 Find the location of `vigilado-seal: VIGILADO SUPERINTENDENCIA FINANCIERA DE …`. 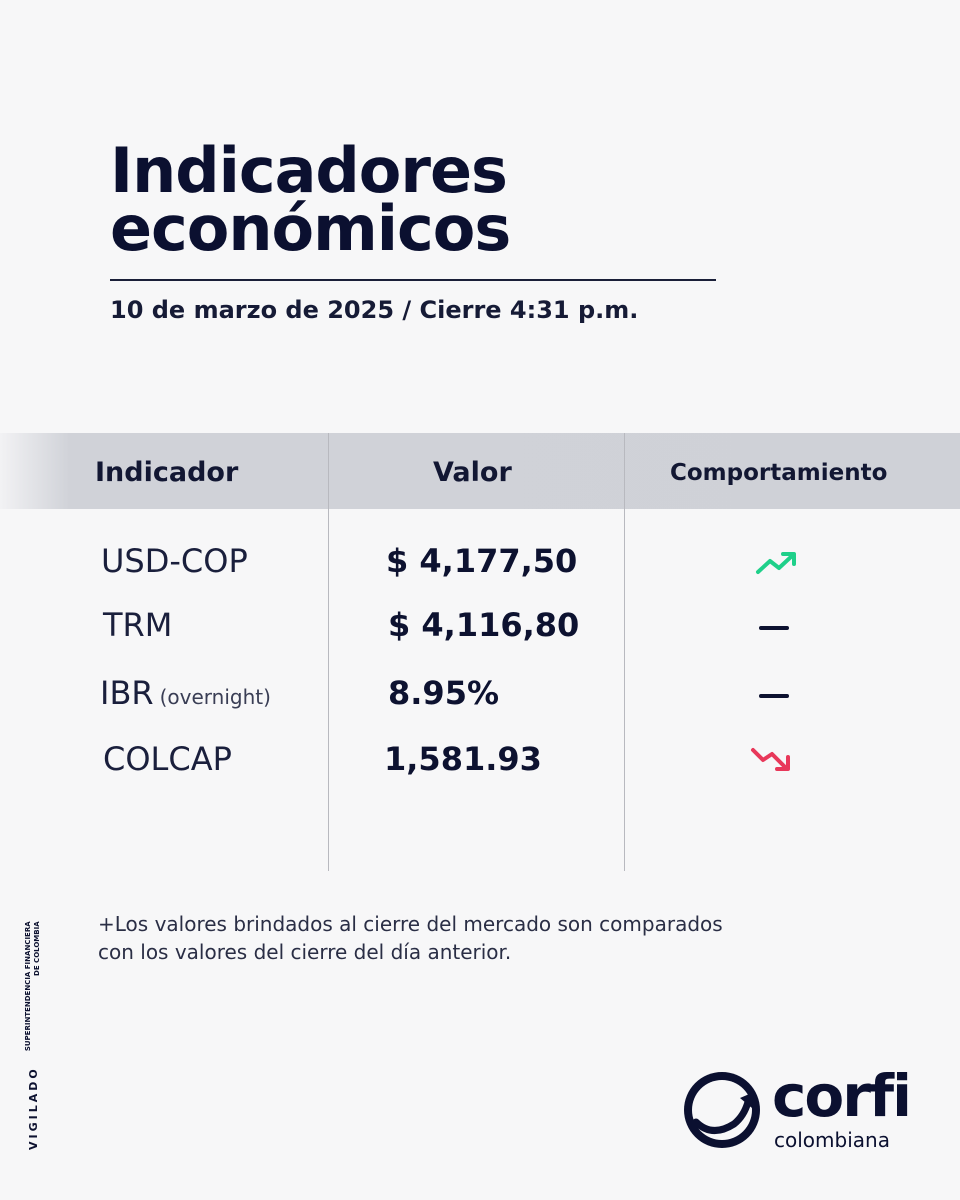

vigilado-seal: VIGILADO SUPERINTENDENCIA FINANCIERA DE … is located at coordinates (37, 1035).